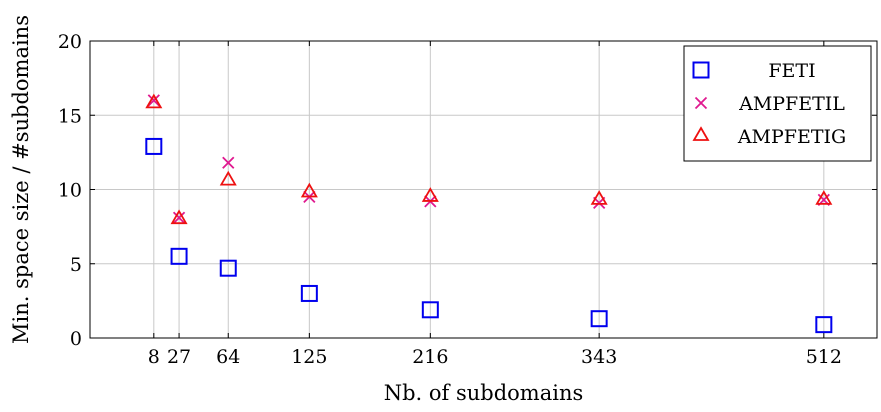  What do you see at coordinates (791, 71) in the screenshot?
I see `legend-label-feti: FETI` at bounding box center [791, 71].